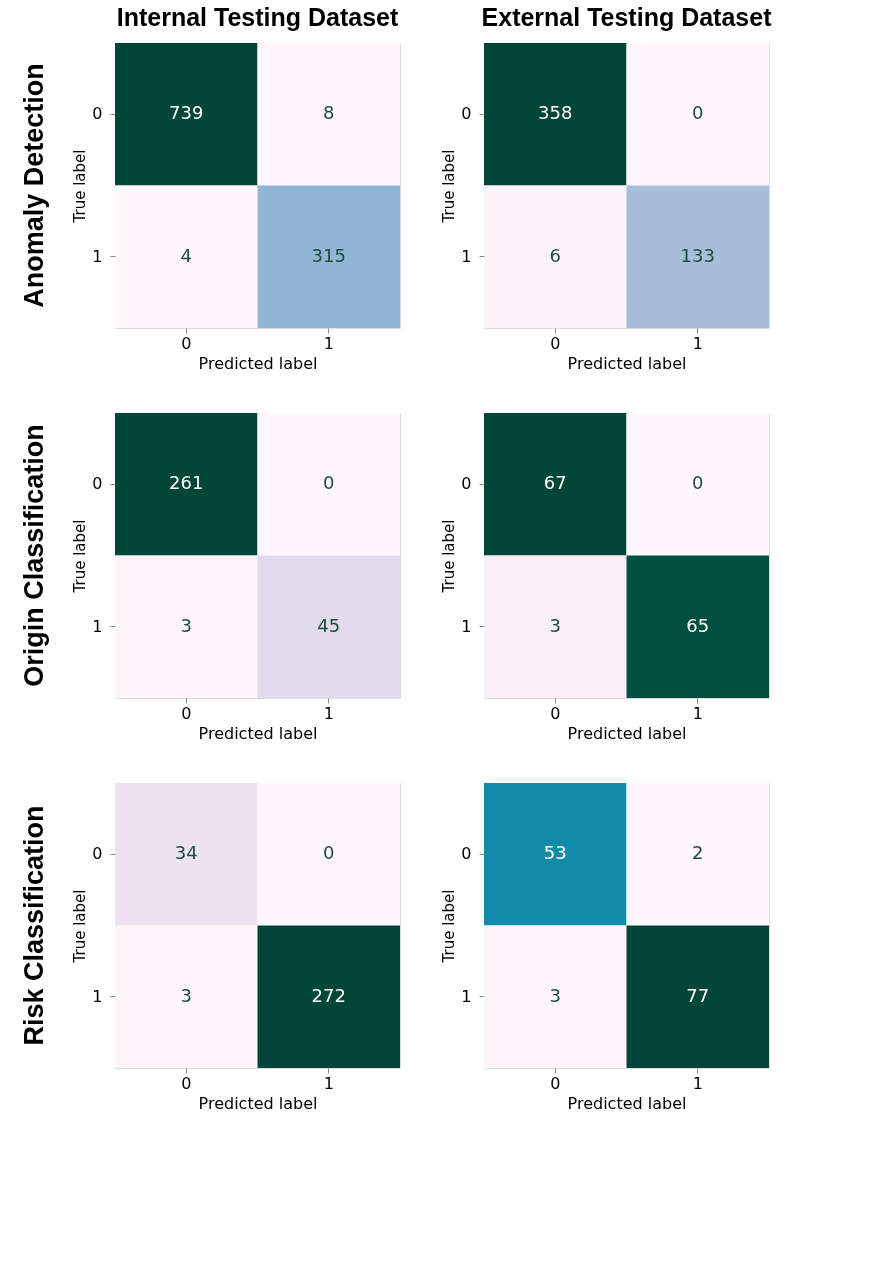 This screenshot has height=1265, width=884. Describe the element at coordinates (329, 625) in the screenshot. I see `data-label: 45` at that location.